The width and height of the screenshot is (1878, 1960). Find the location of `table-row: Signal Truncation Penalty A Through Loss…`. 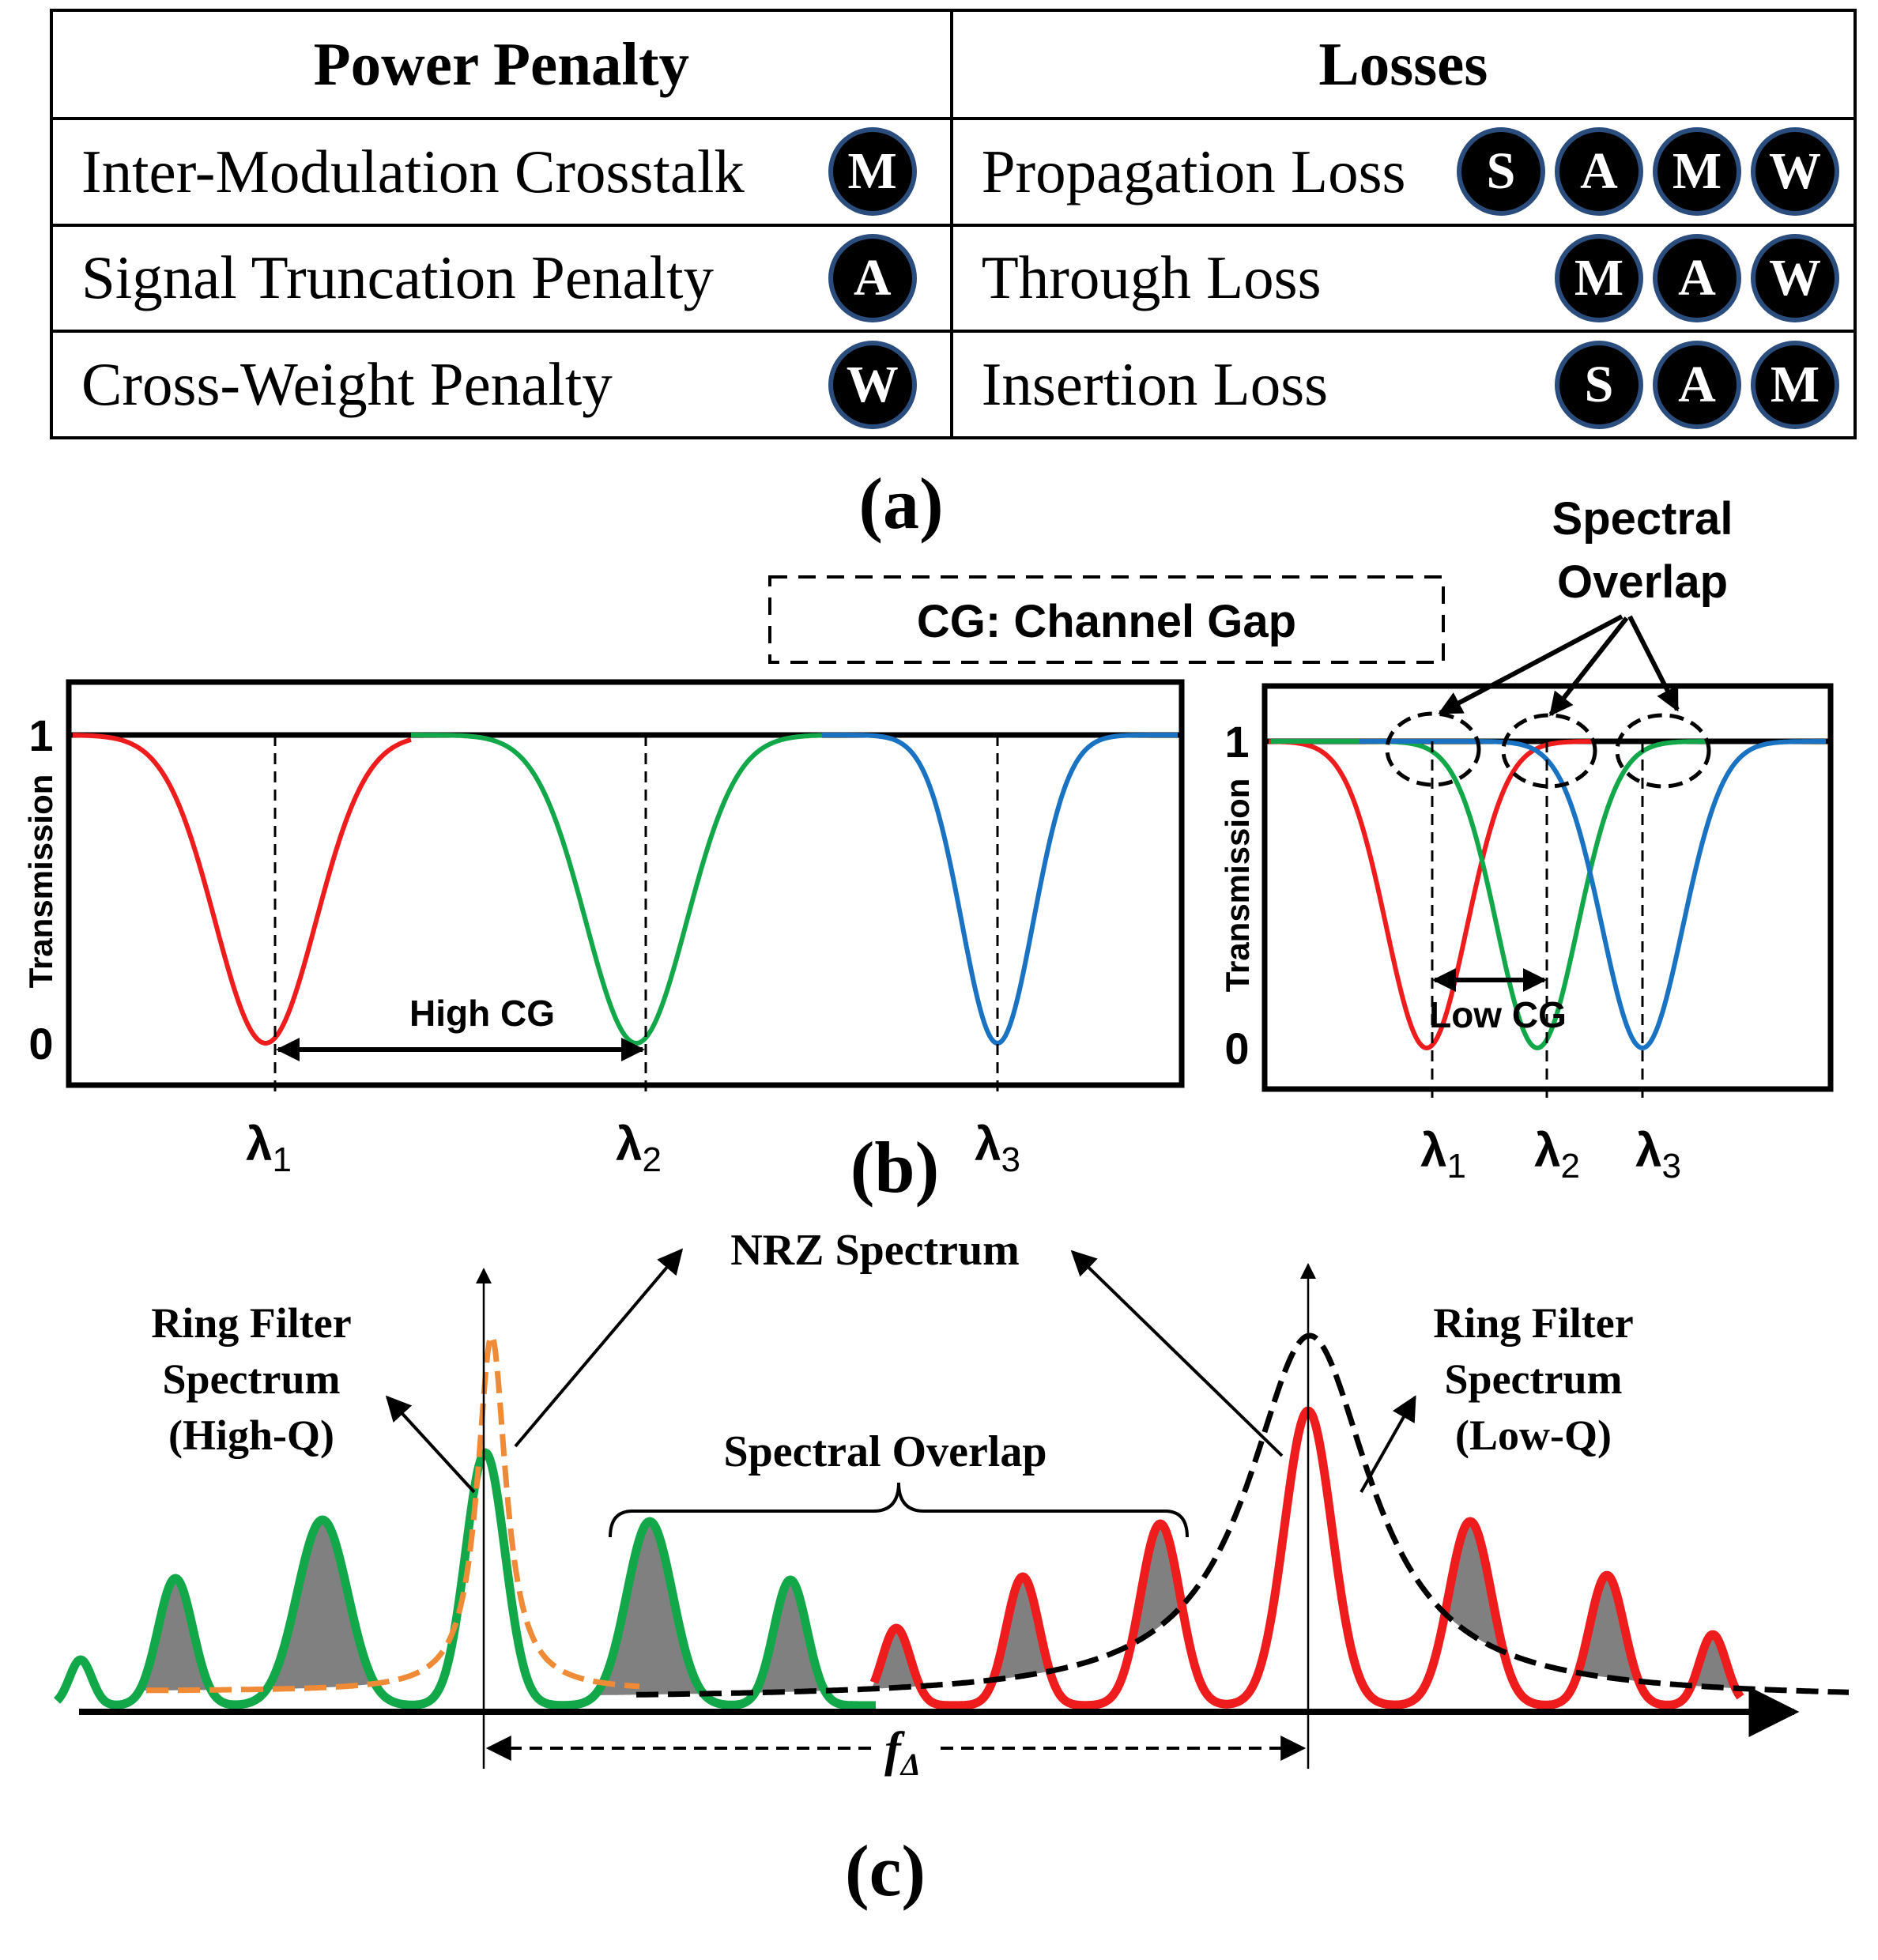

table-row: Signal Truncation Penalty A Through Loss… is located at coordinates (953, 278).